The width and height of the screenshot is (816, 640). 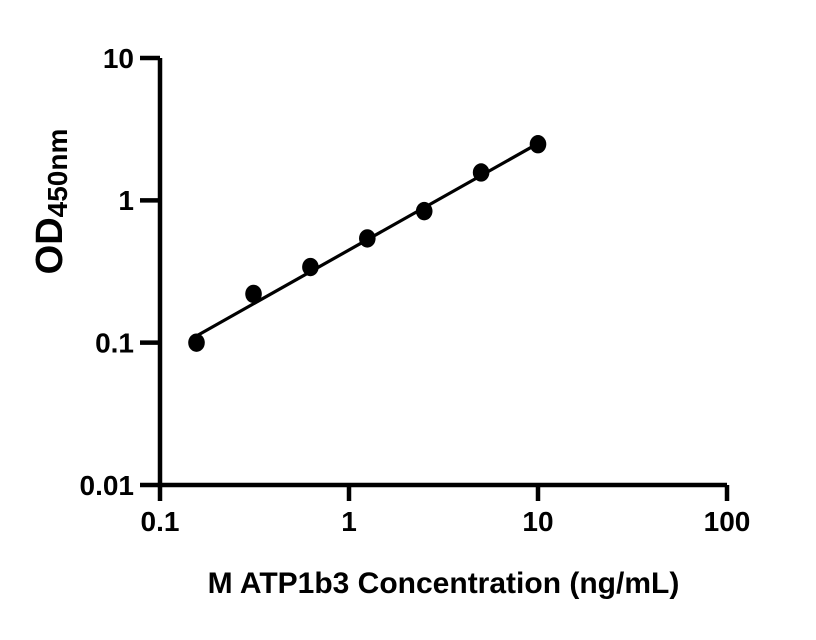 I want to click on y-axis-title-main: OD, so click(x=50, y=245).